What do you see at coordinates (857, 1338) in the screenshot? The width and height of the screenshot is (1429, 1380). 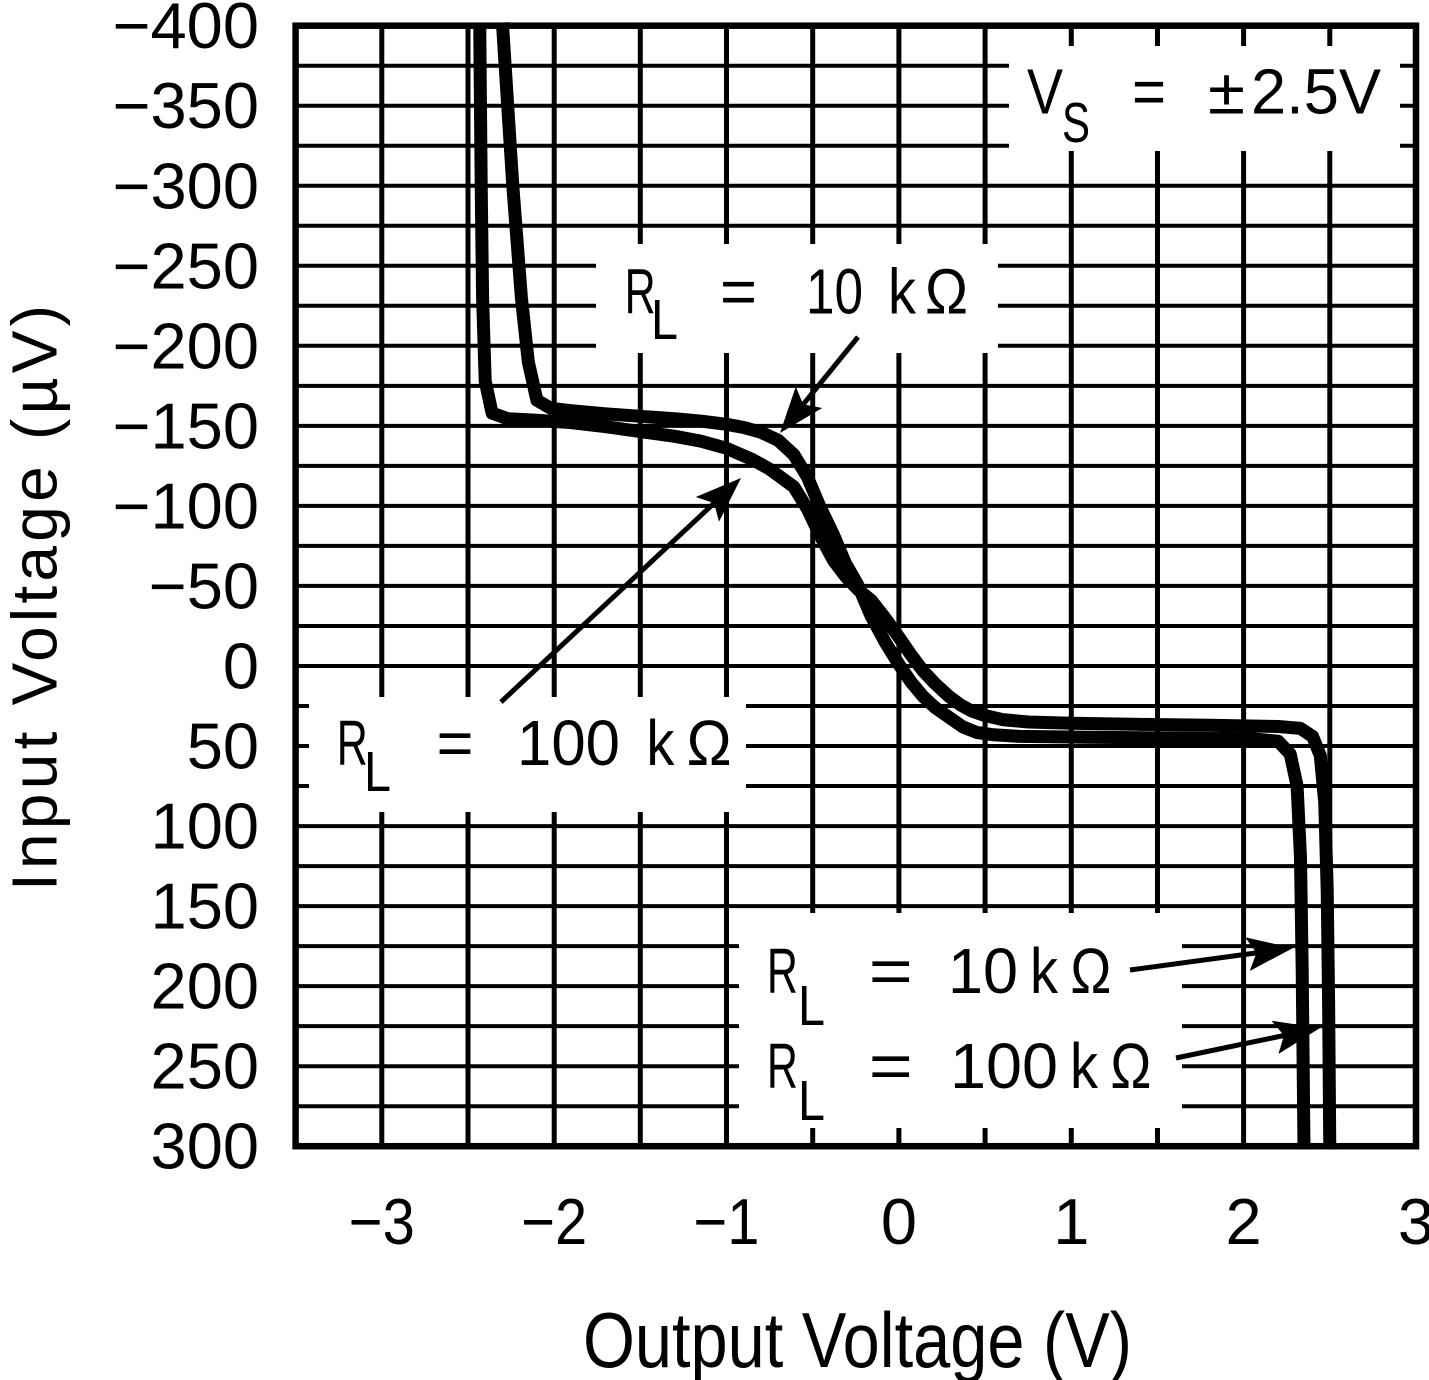 I see `svg-text: Output Voltage (V)` at bounding box center [857, 1338].